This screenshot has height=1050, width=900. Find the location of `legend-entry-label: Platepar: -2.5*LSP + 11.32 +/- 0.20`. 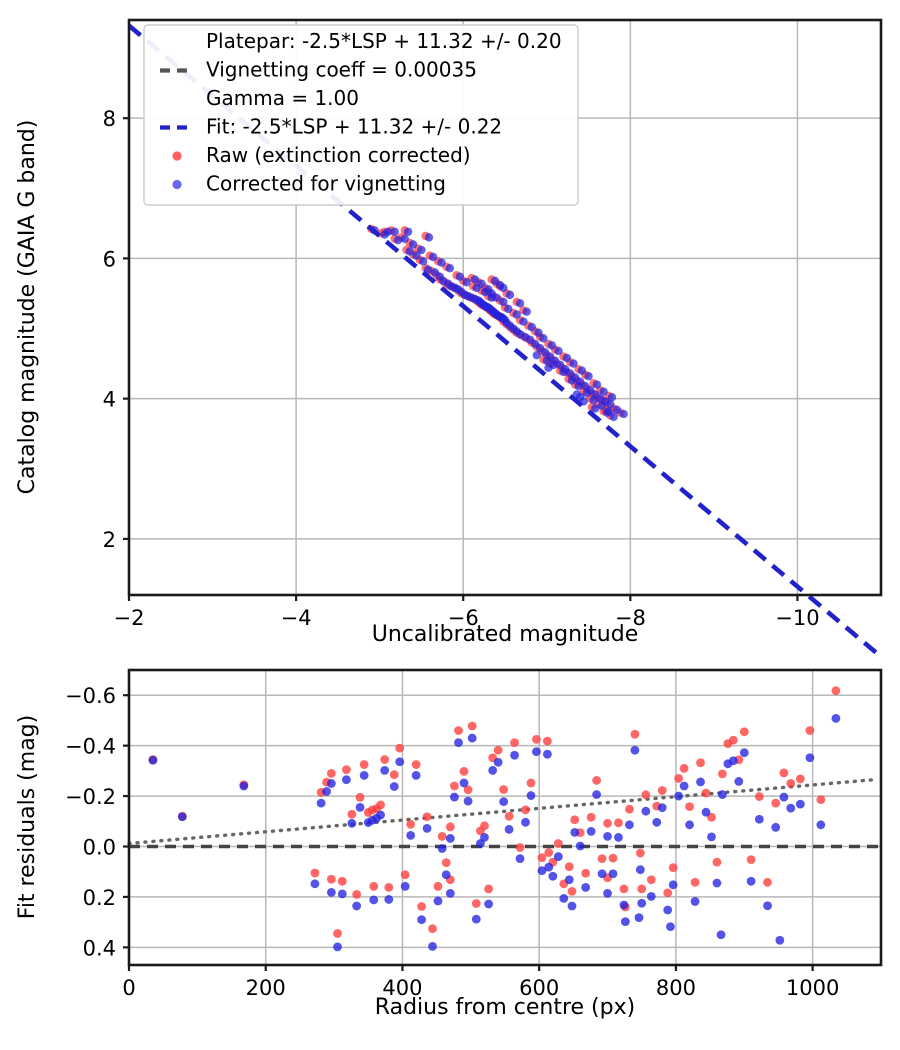

legend-entry-label: Platepar: -2.5*LSP + 11.32 +/- 0.20 is located at coordinates (384, 41).